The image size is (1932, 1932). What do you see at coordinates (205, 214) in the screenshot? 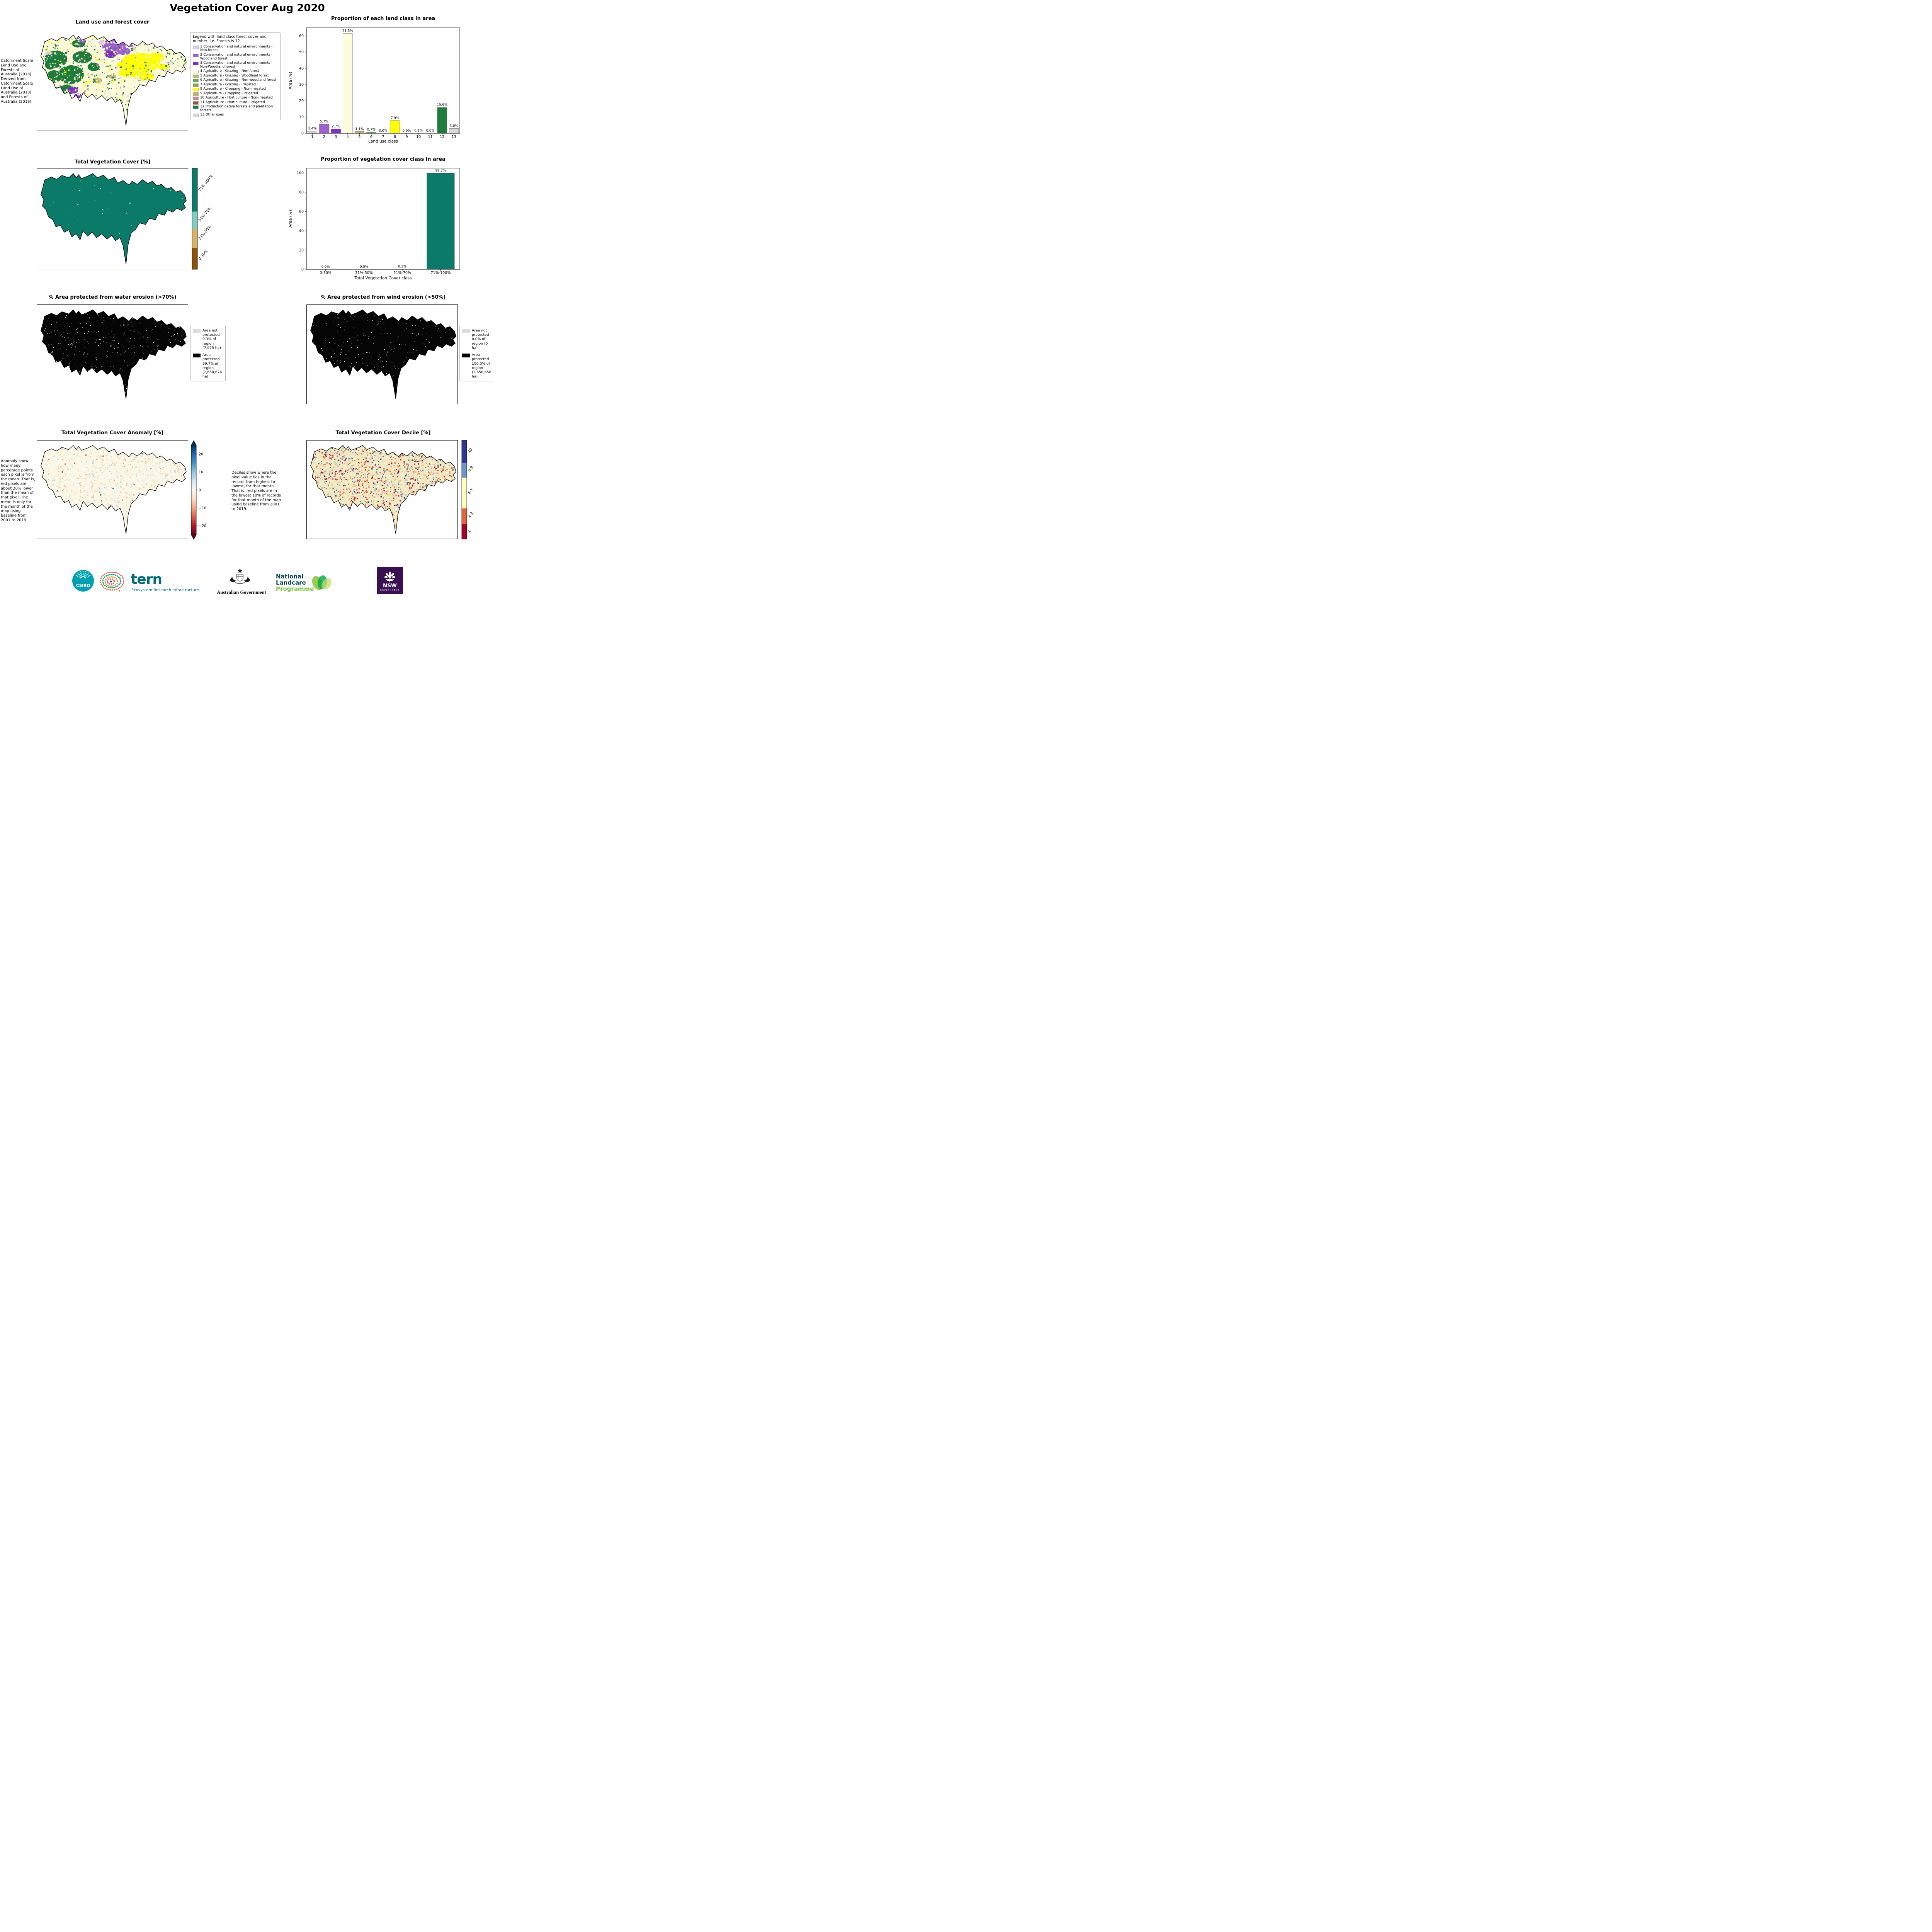
I see `colorbar-label: 51%-70%` at bounding box center [205, 214].